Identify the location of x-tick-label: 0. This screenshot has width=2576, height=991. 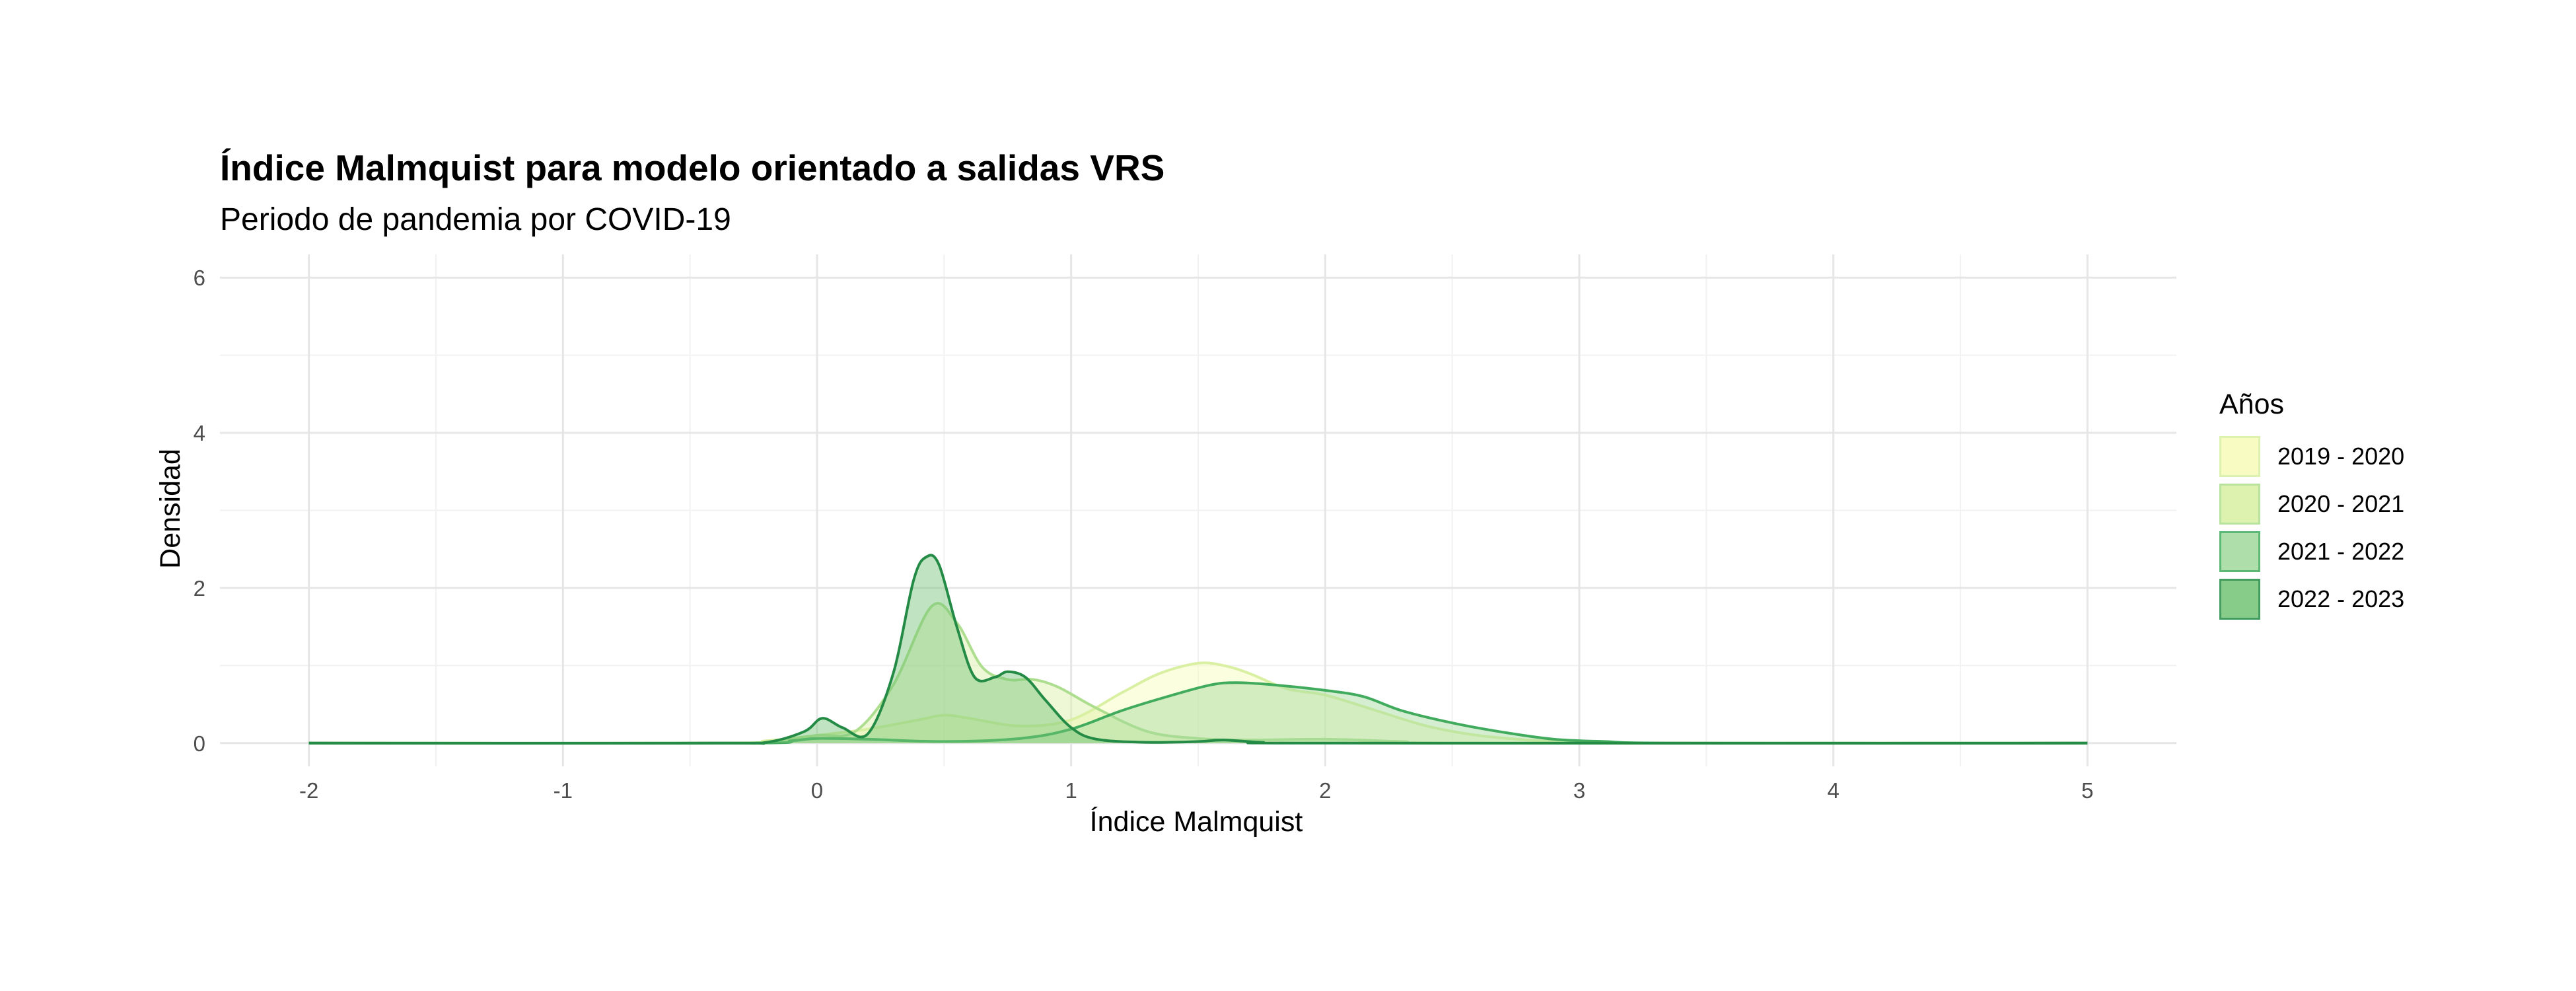
(817, 790).